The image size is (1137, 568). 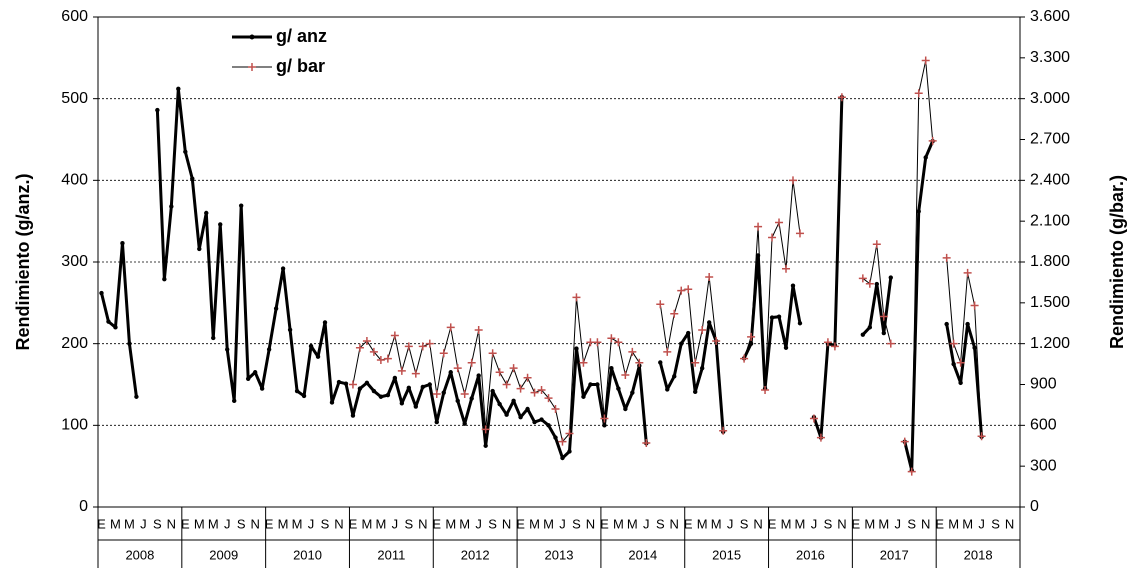 What do you see at coordinates (1043, 465) in the screenshot?
I see `y2-tick-label: 300` at bounding box center [1043, 465].